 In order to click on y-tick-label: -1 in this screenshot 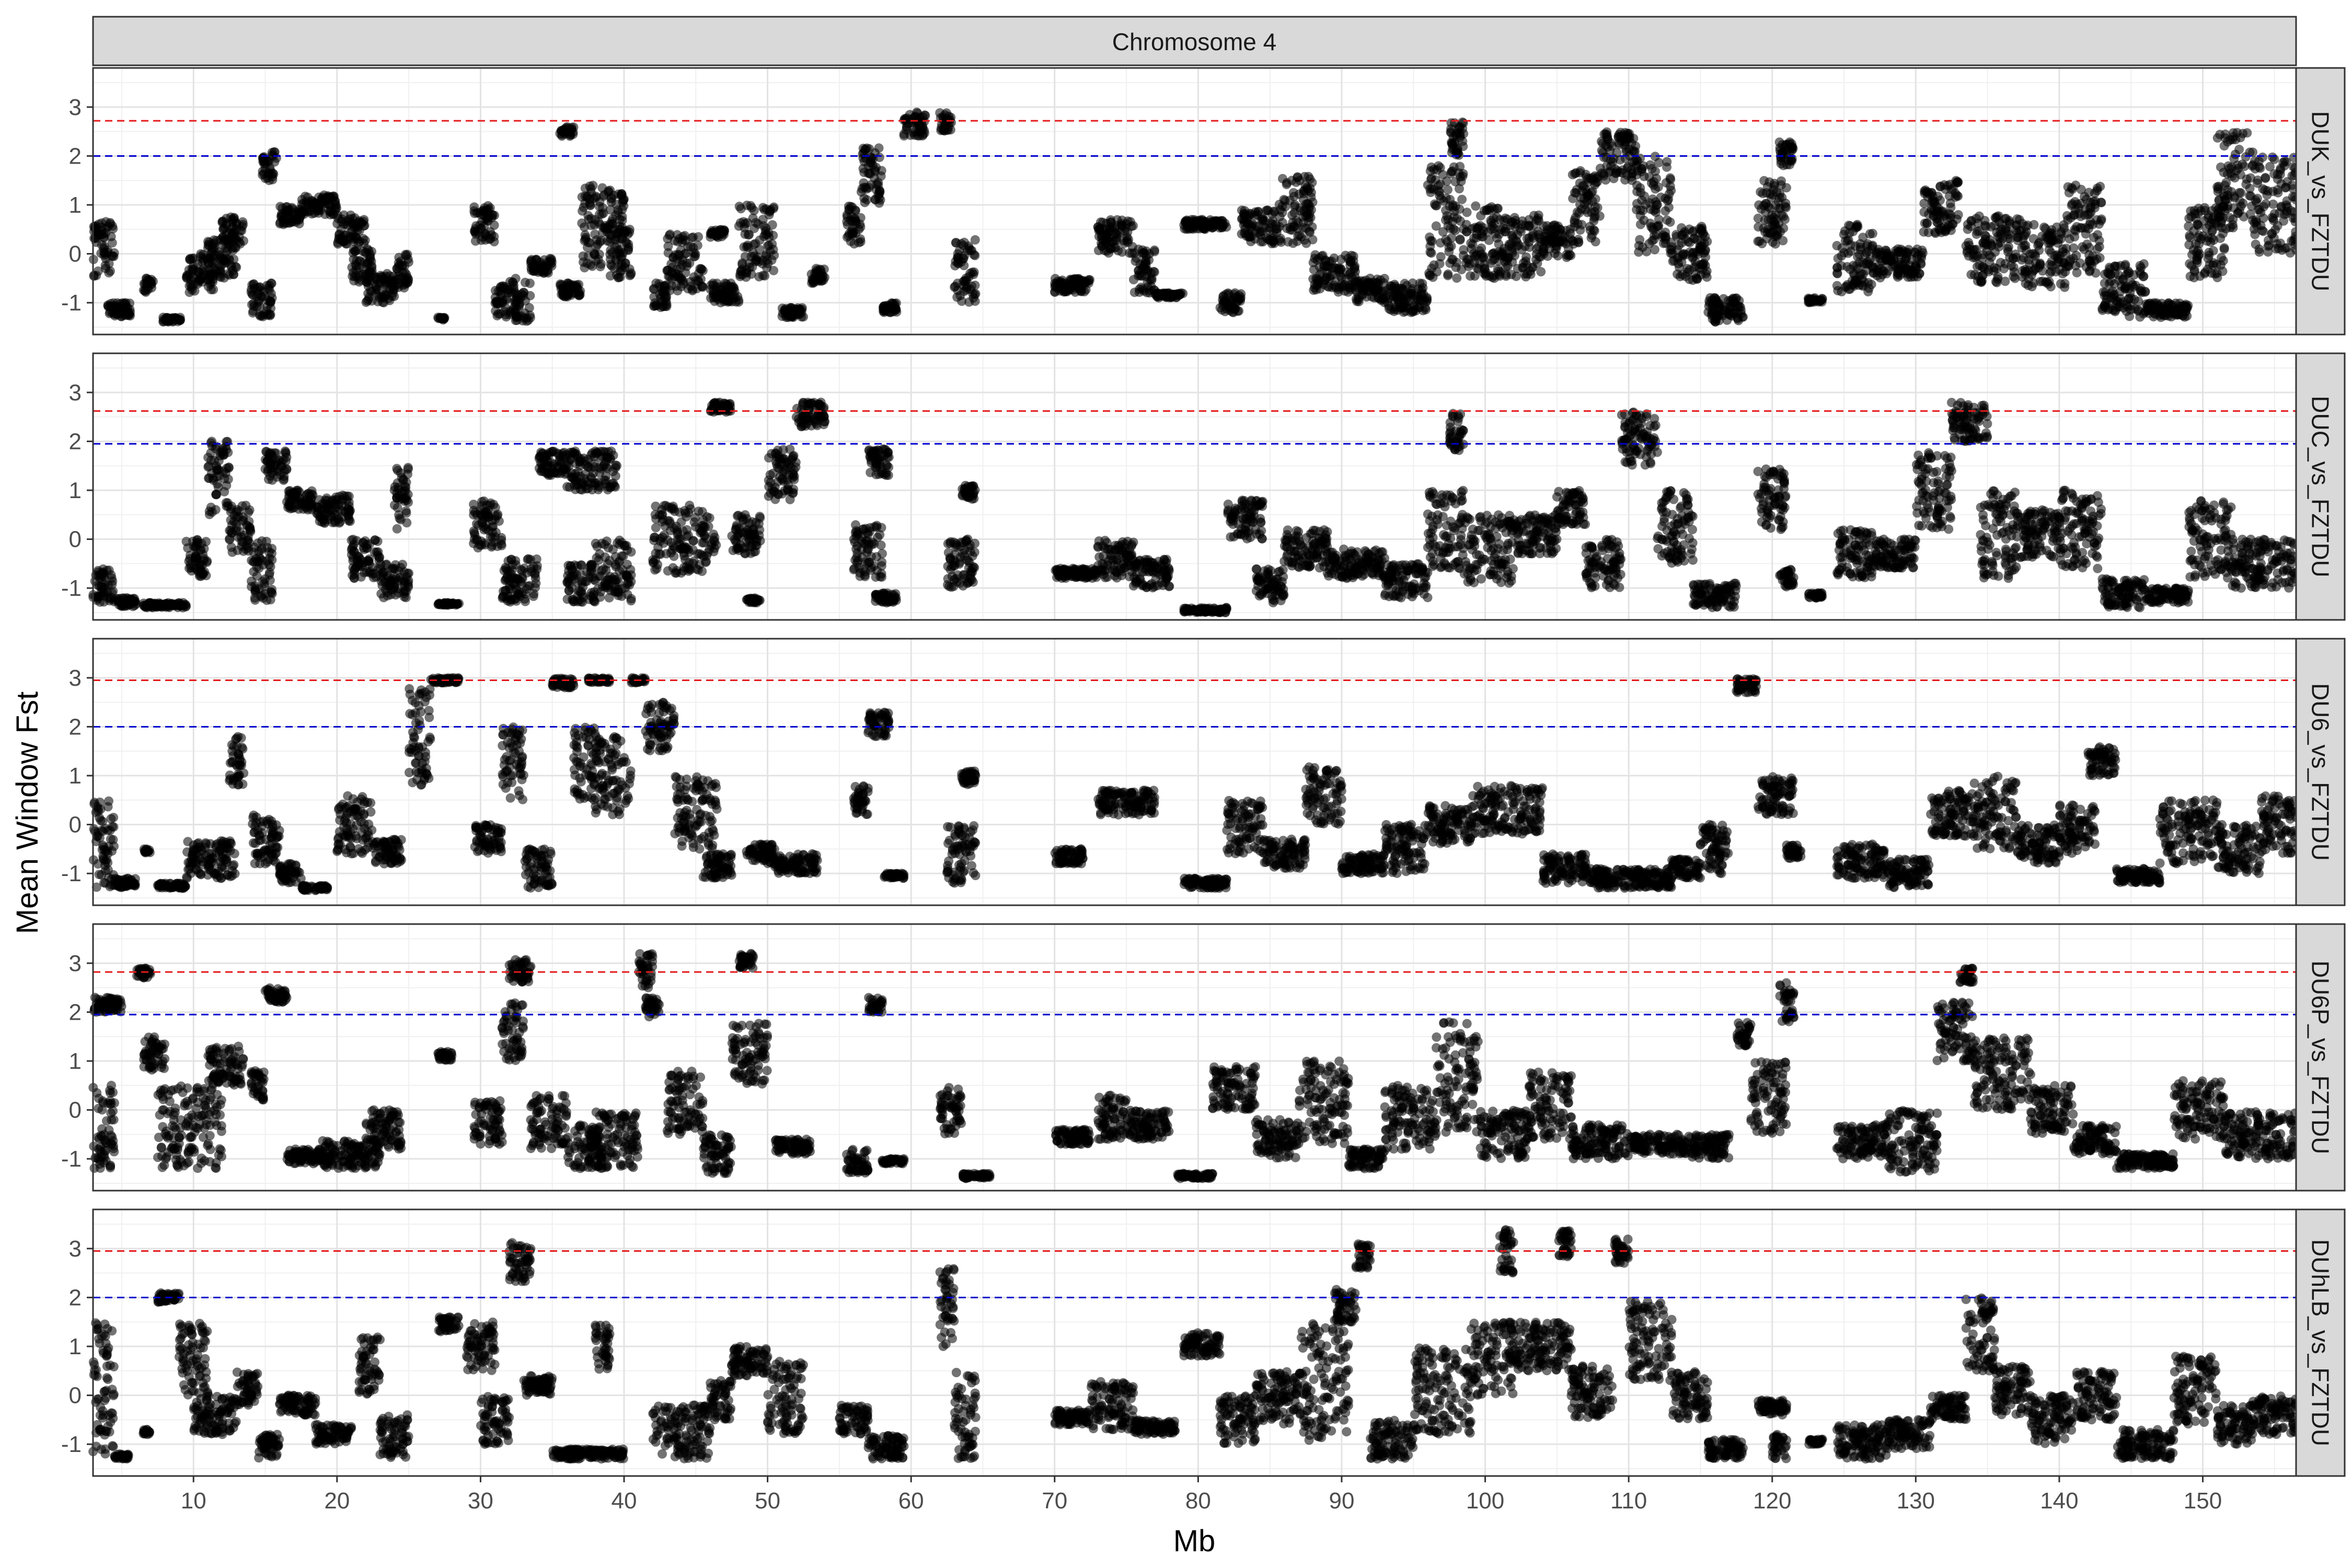, I will do `click(71, 303)`.